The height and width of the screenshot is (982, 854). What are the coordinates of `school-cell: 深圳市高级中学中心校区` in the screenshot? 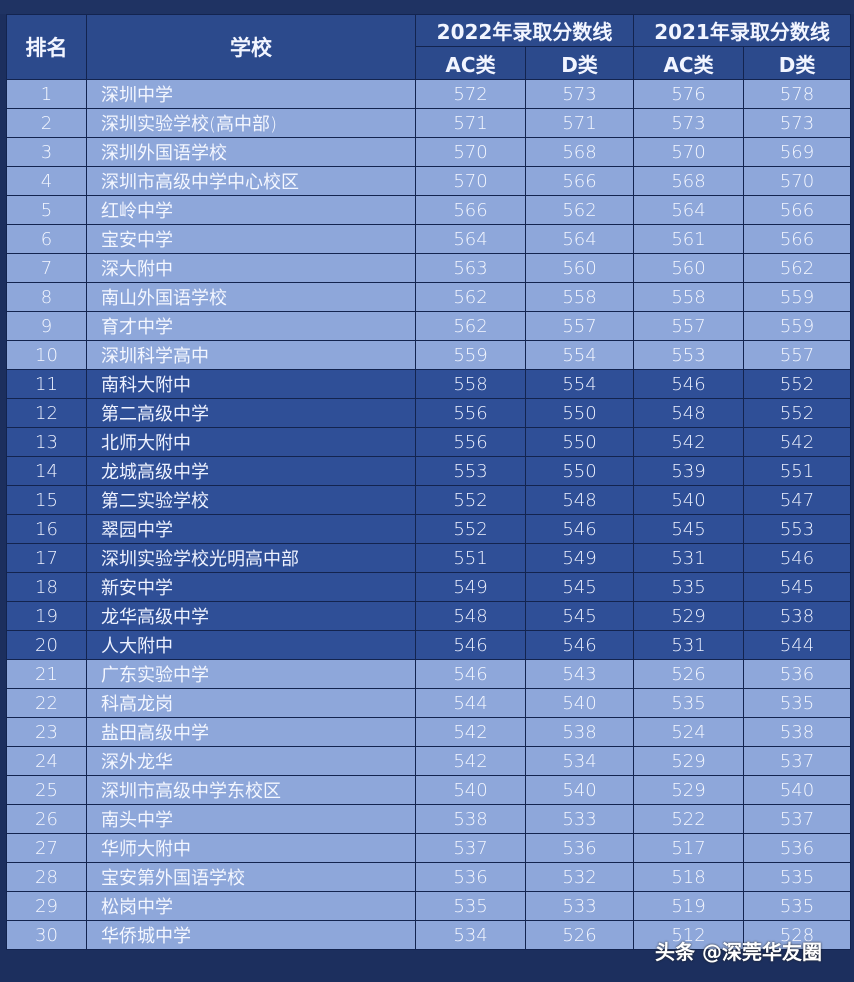 It's located at (251, 181).